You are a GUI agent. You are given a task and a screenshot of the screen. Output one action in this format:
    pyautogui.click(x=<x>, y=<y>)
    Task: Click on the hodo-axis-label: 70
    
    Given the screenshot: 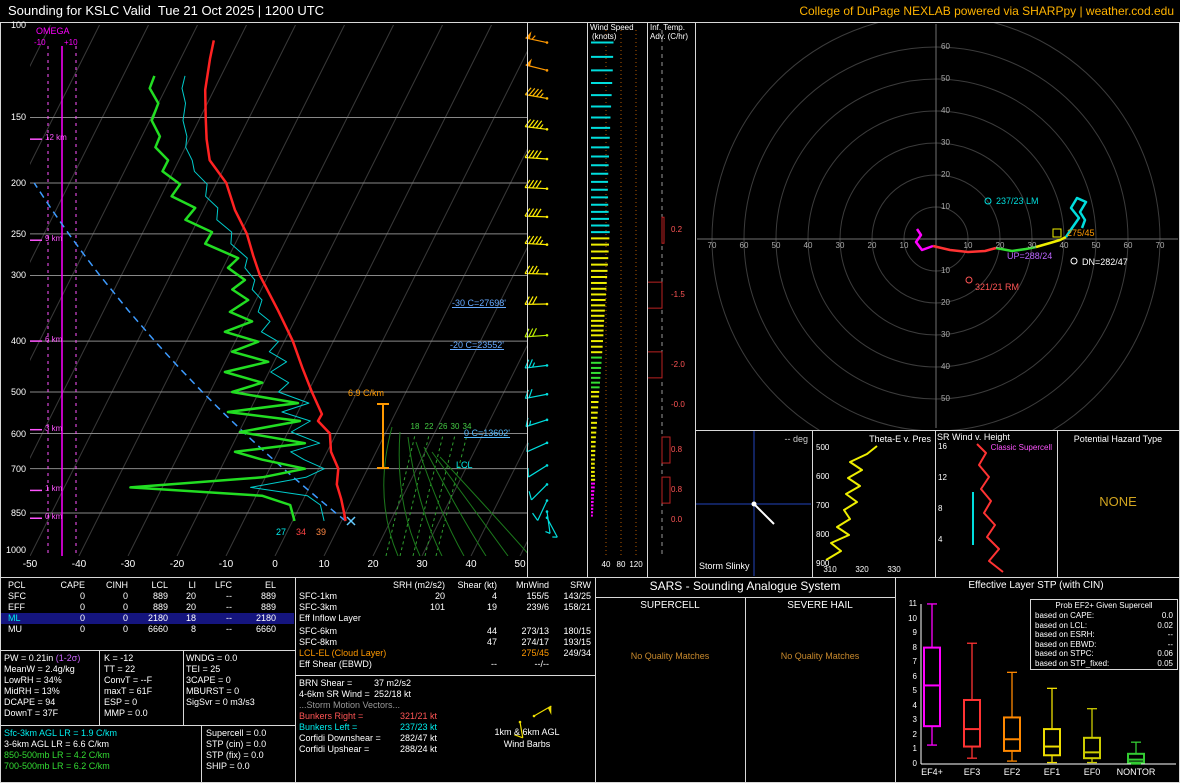 What is the action you would take?
    pyautogui.click(x=712, y=245)
    